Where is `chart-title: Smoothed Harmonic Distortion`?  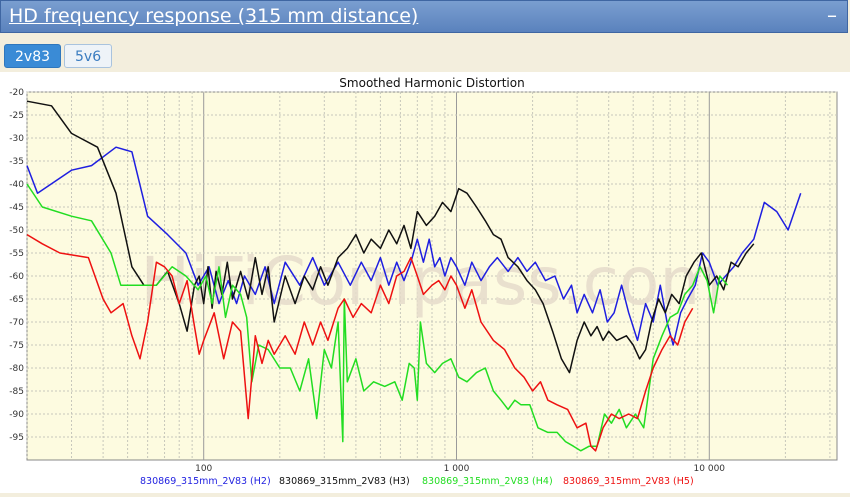 chart-title: Smoothed Harmonic Distortion is located at coordinates (431, 83).